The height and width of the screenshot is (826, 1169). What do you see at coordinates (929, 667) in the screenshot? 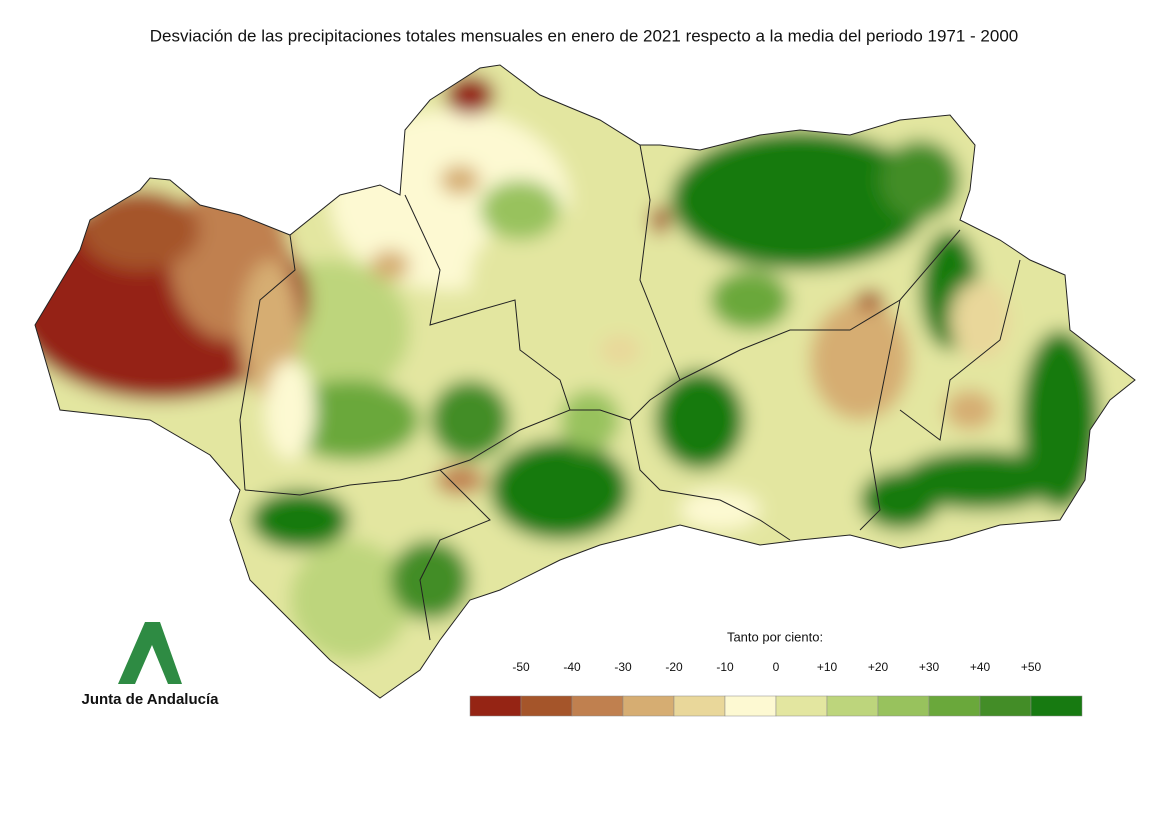
I see `legend-label: +30` at bounding box center [929, 667].